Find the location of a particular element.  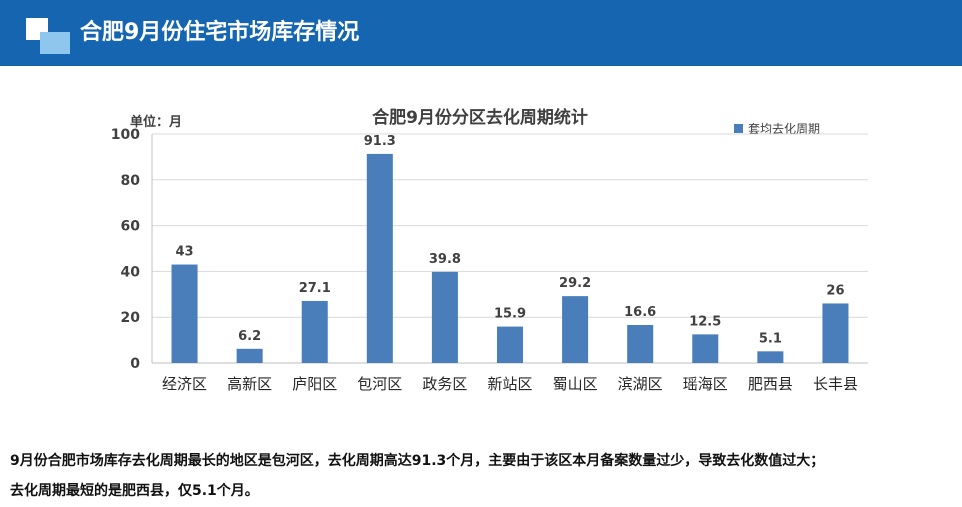

data-label: 6.2 is located at coordinates (249, 336).